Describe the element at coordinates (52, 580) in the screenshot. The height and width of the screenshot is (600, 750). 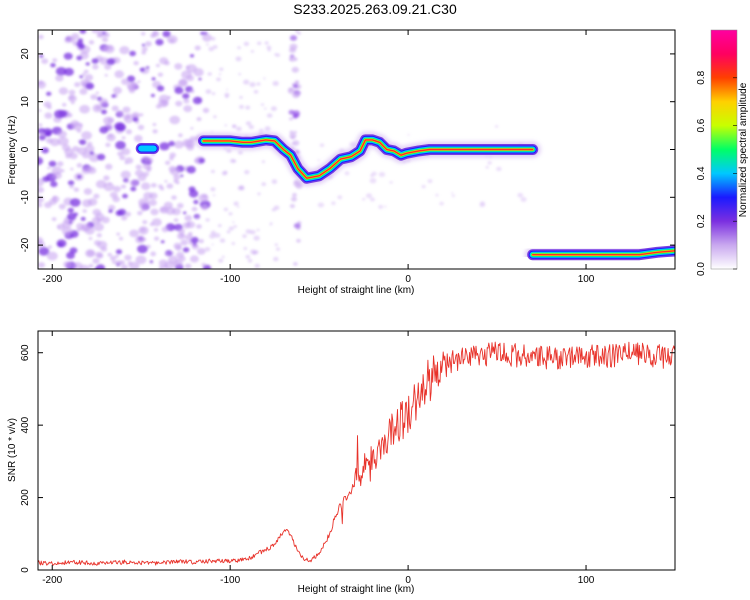
I see `x-tick-label: -200` at that location.